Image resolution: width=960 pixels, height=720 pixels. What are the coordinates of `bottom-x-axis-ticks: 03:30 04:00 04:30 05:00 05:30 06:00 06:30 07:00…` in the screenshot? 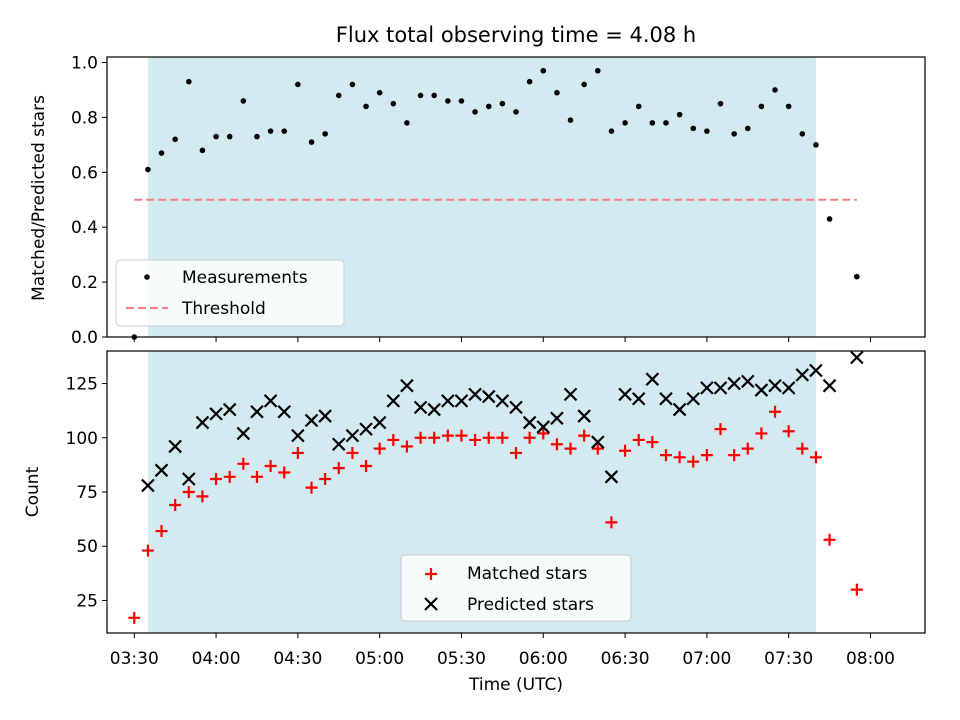 It's located at (502, 651).